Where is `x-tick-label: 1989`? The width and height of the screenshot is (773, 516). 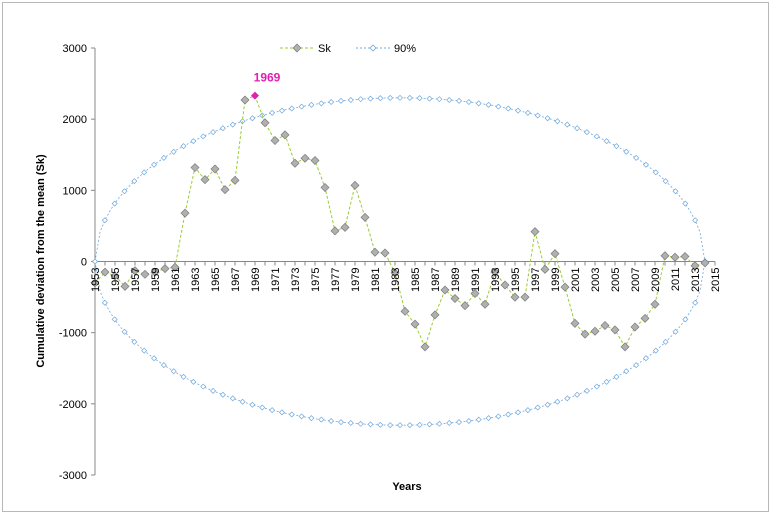 x-tick-label: 1989 is located at coordinates (456, 280).